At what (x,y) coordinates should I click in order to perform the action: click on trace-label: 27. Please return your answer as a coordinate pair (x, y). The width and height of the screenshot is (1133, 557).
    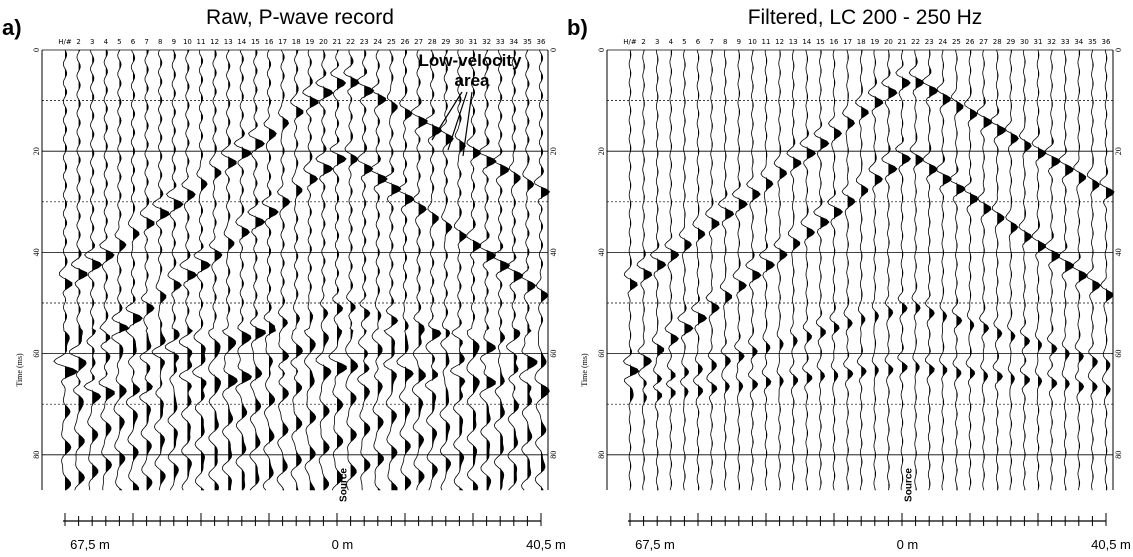
    Looking at the image, I should click on (983, 42).